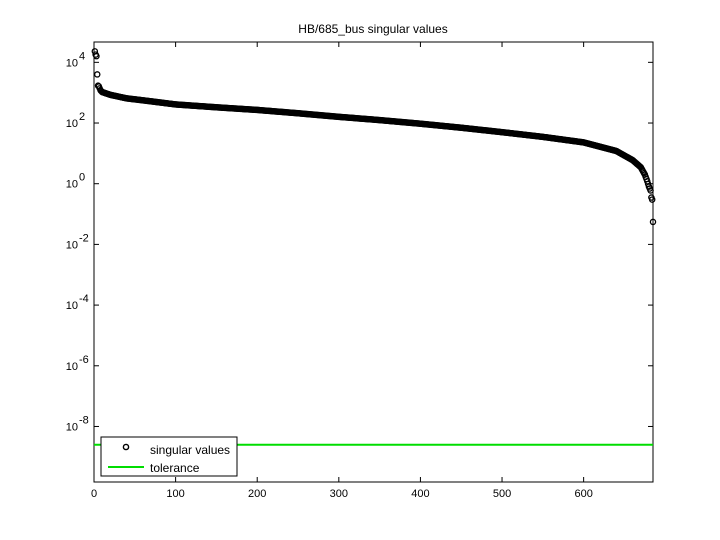 This screenshot has width=720, height=540. I want to click on y-tick-exponent: 2, so click(82, 117).